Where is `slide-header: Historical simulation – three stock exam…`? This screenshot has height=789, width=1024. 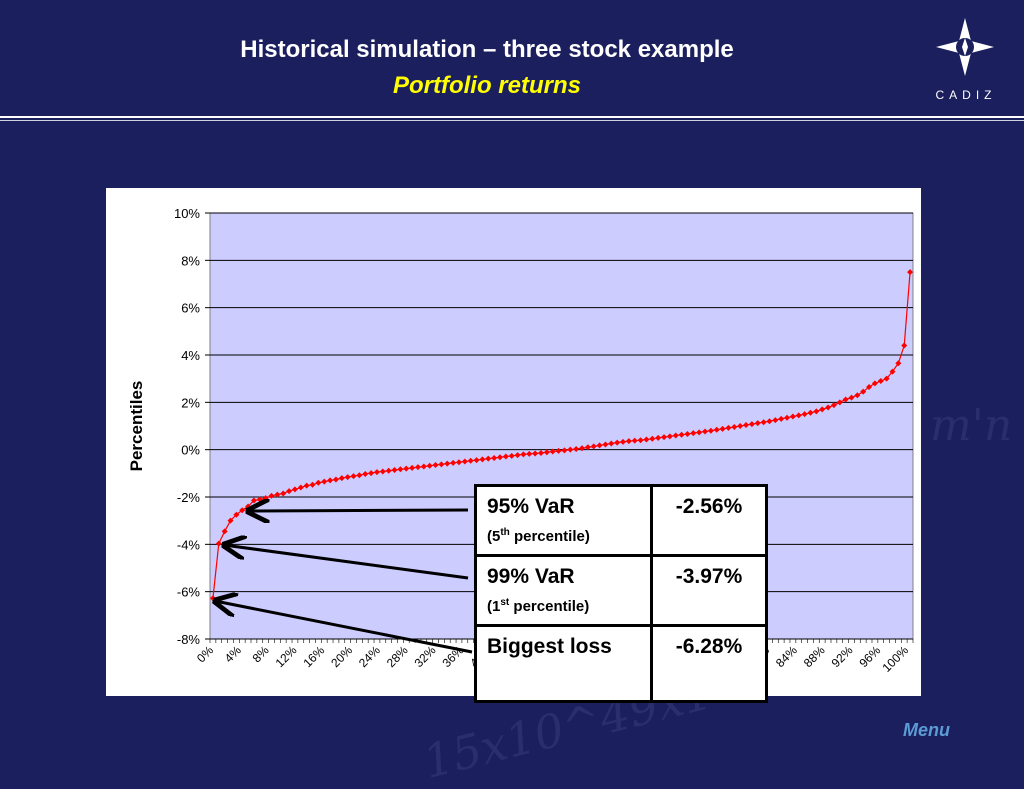
slide-header: Historical simulation – three stock exam… is located at coordinates (512, 58).